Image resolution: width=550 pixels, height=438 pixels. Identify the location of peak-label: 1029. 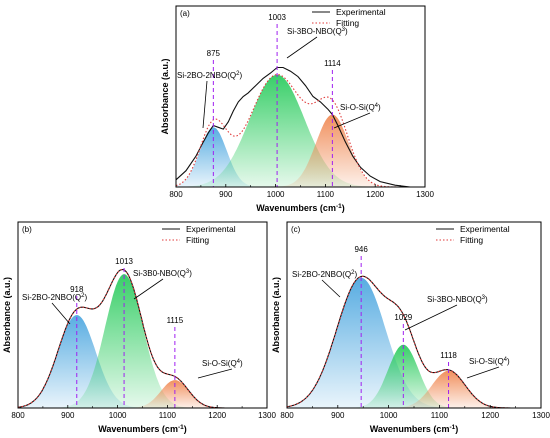
(403, 317).